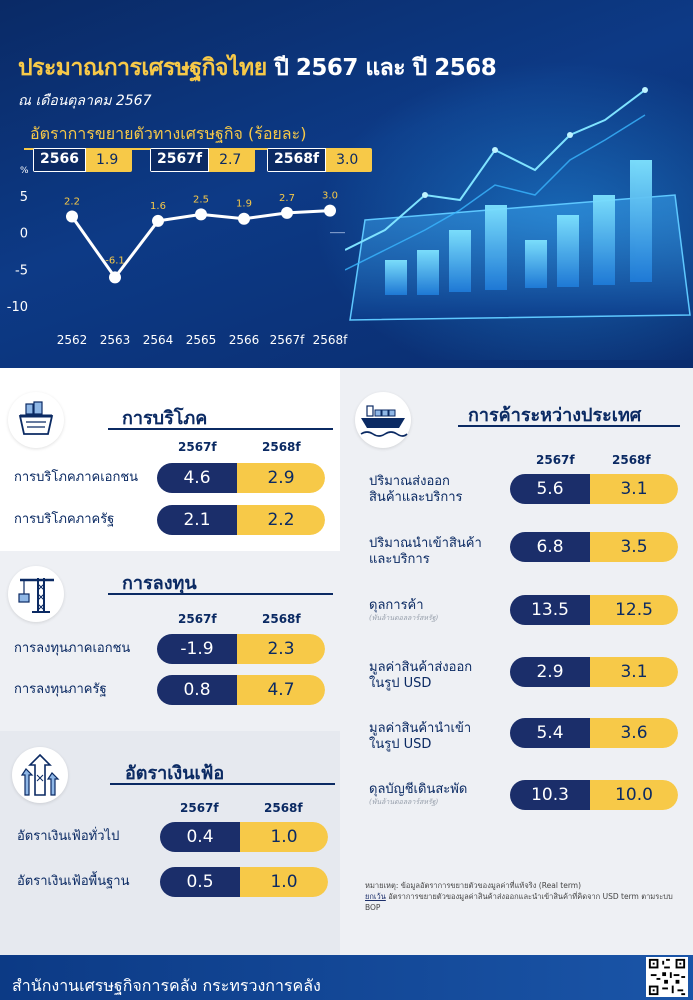 This screenshot has height=1000, width=693. I want to click on growth-box-2568f: 2568f 3.0, so click(320, 160).